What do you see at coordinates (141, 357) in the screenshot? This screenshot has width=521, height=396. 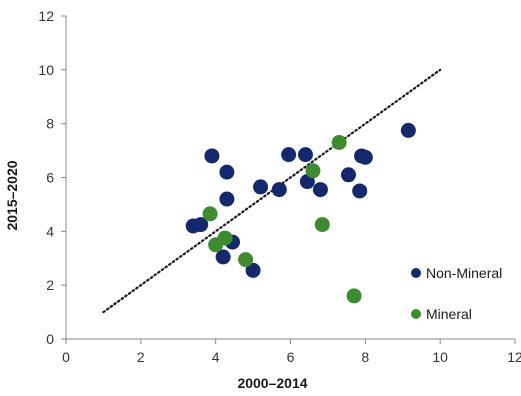 I see `x-tick-label: 2` at bounding box center [141, 357].